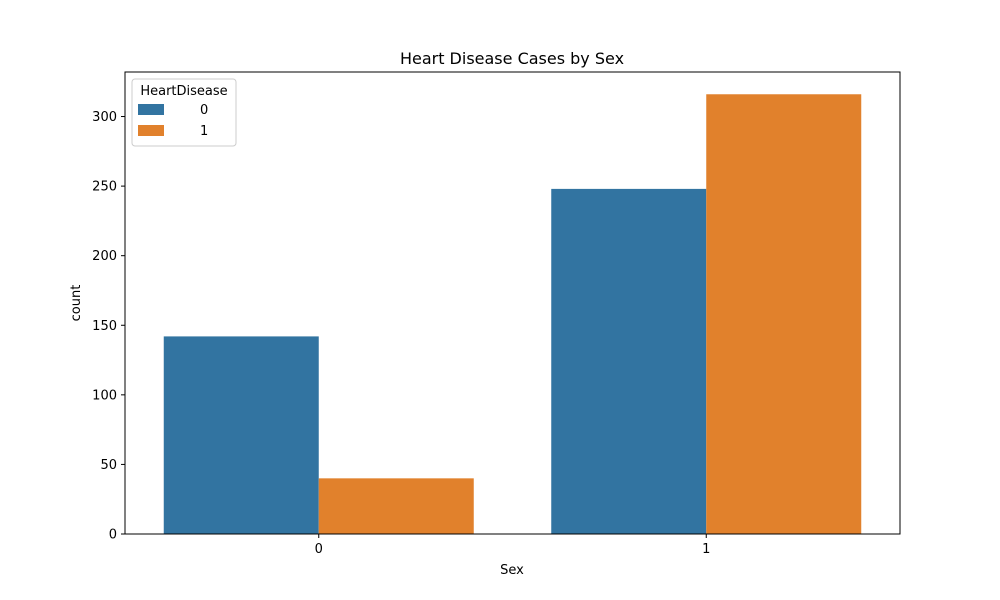  I want to click on legend-title: HeartDisease, so click(183, 91).